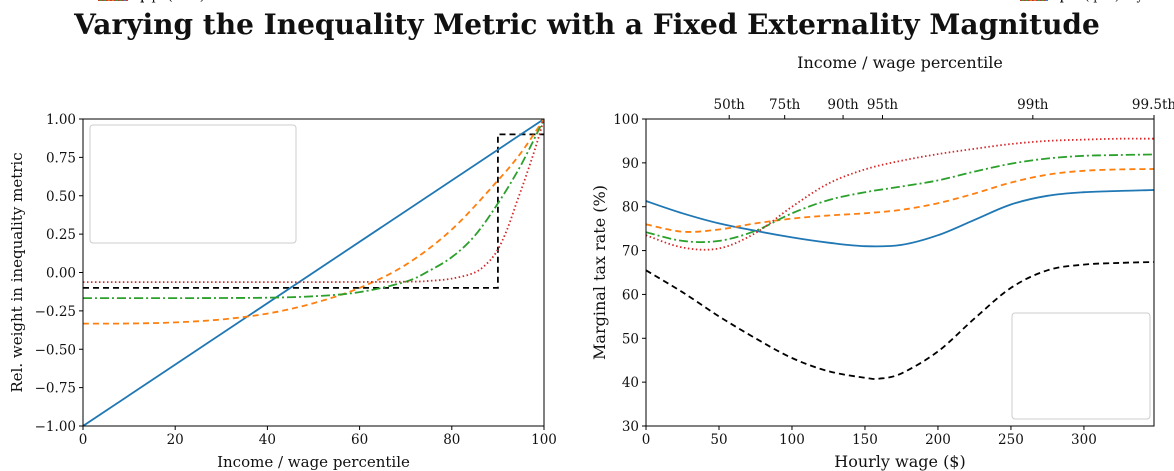 This screenshot has width=1174, height=471. What do you see at coordinates (267, 440) in the screenshot?
I see `x-tick-label: 40` at bounding box center [267, 440].